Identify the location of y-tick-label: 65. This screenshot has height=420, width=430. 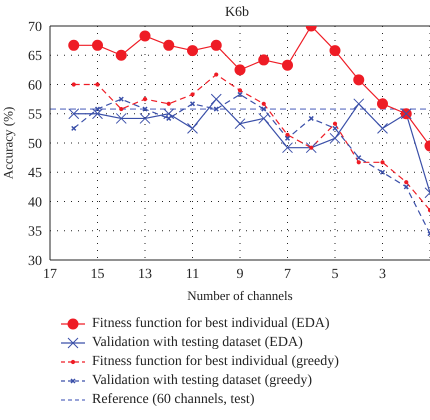
(35, 56).